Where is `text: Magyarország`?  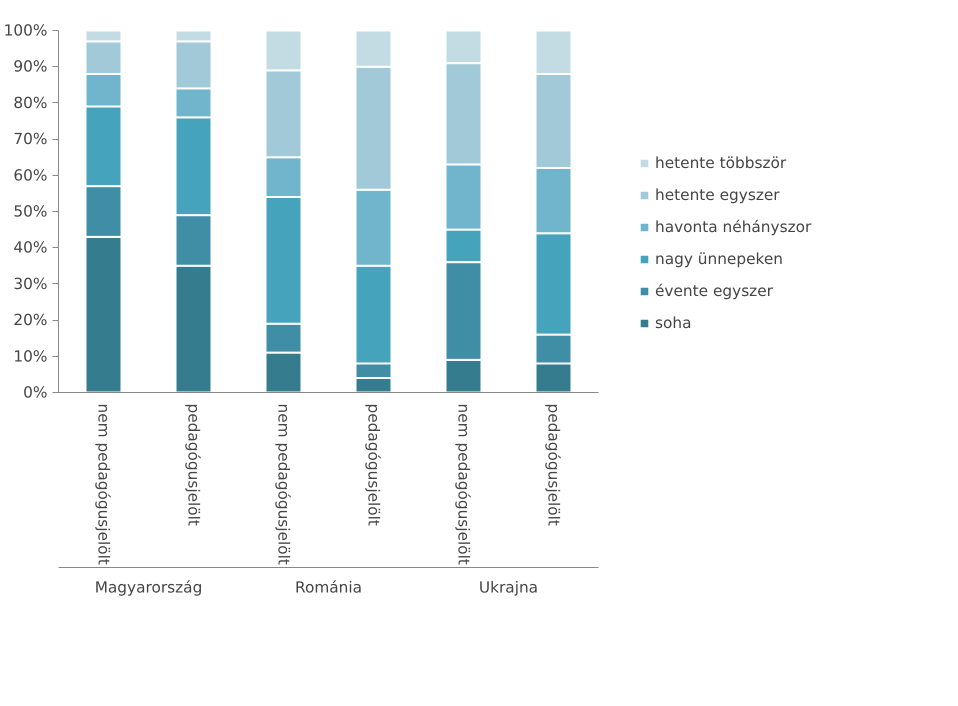
text: Magyarország is located at coordinates (148, 587).